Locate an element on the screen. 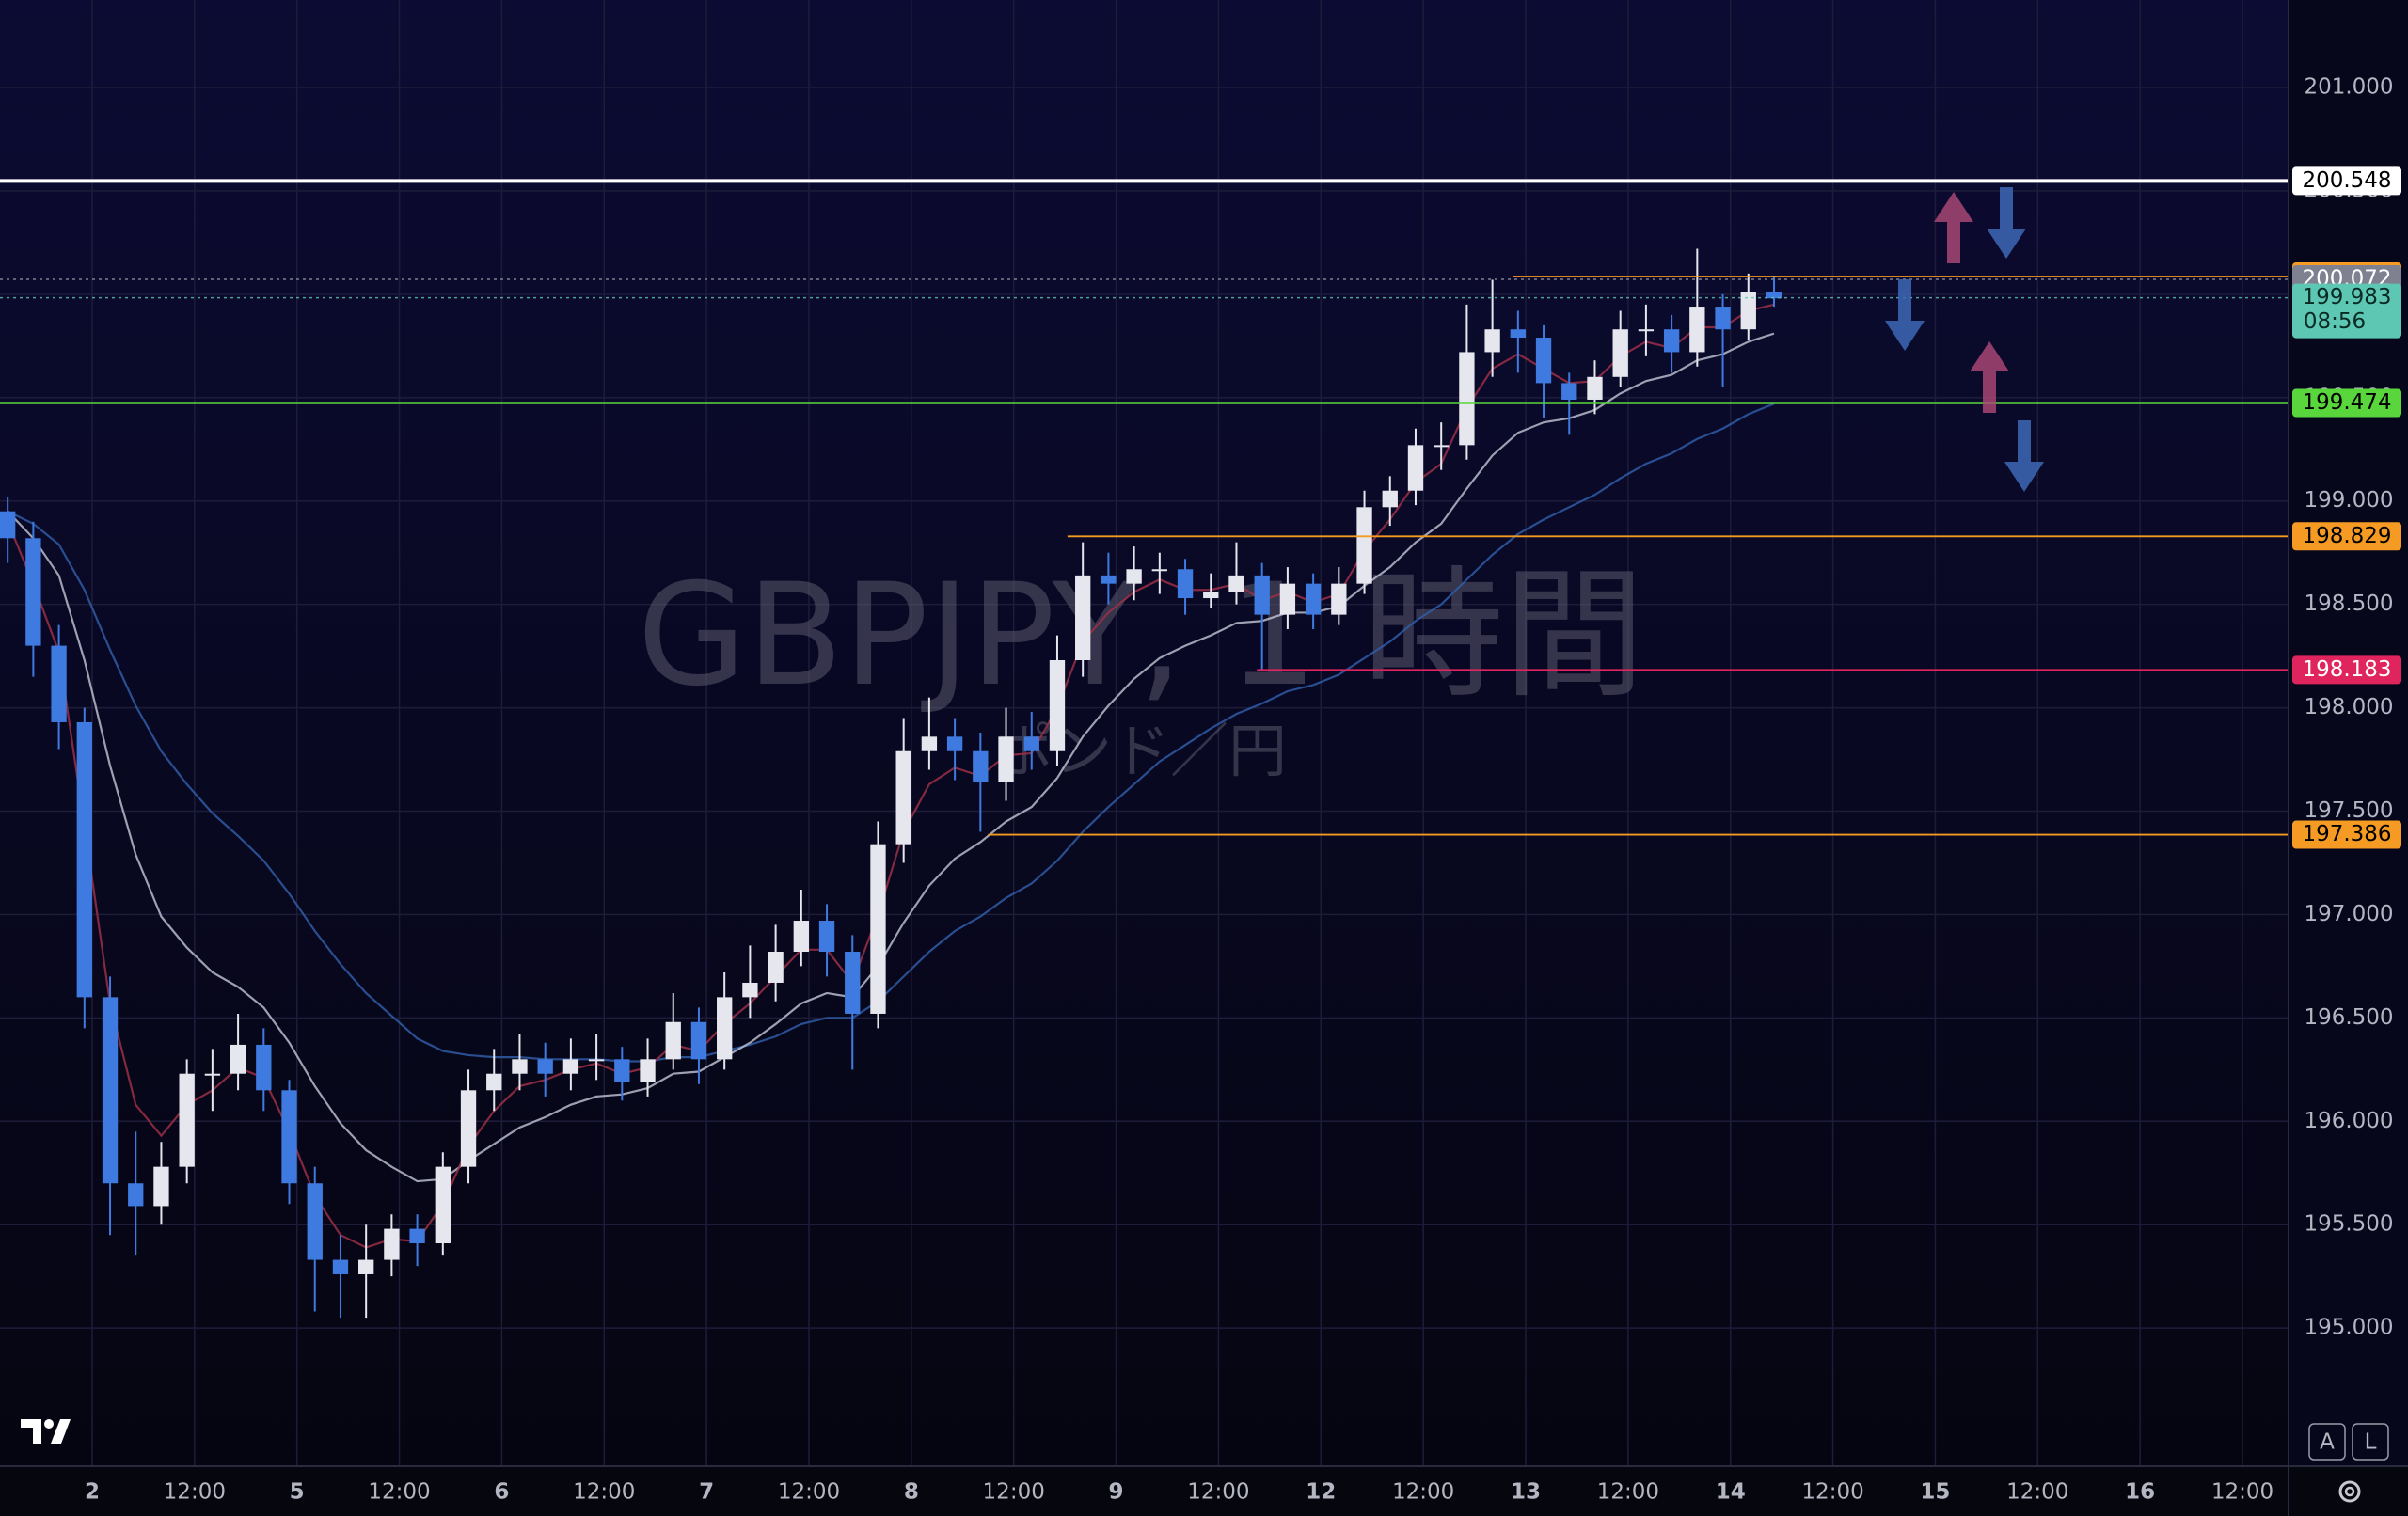 The image size is (2408, 1516). x-tick-label: 15 is located at coordinates (1935, 1492).